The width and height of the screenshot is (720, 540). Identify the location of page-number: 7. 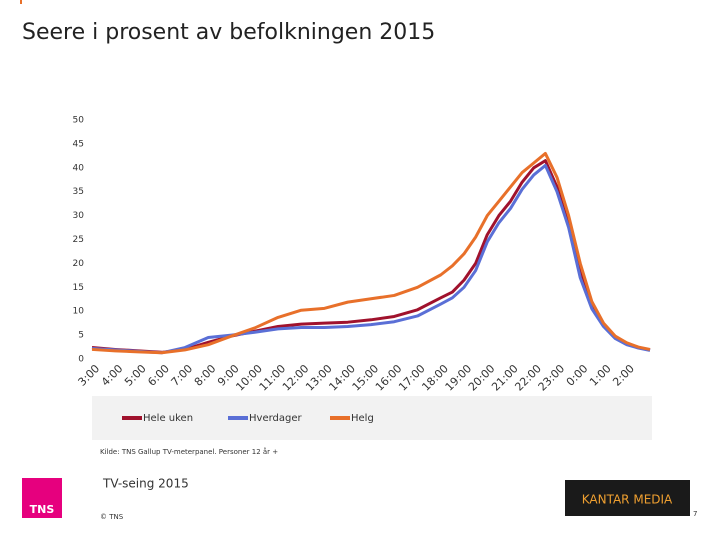
(695, 514).